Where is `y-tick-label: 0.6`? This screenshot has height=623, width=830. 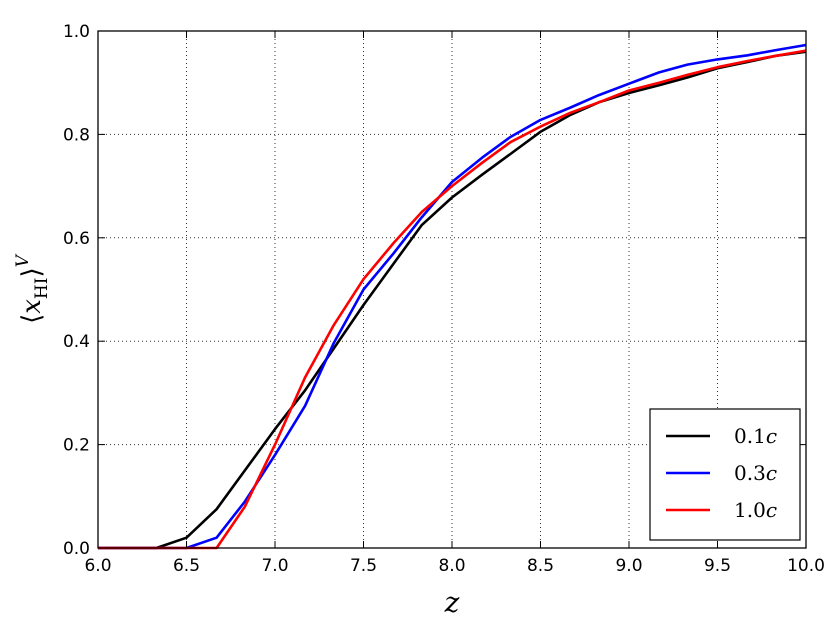
y-tick-label: 0.6 is located at coordinates (76, 239).